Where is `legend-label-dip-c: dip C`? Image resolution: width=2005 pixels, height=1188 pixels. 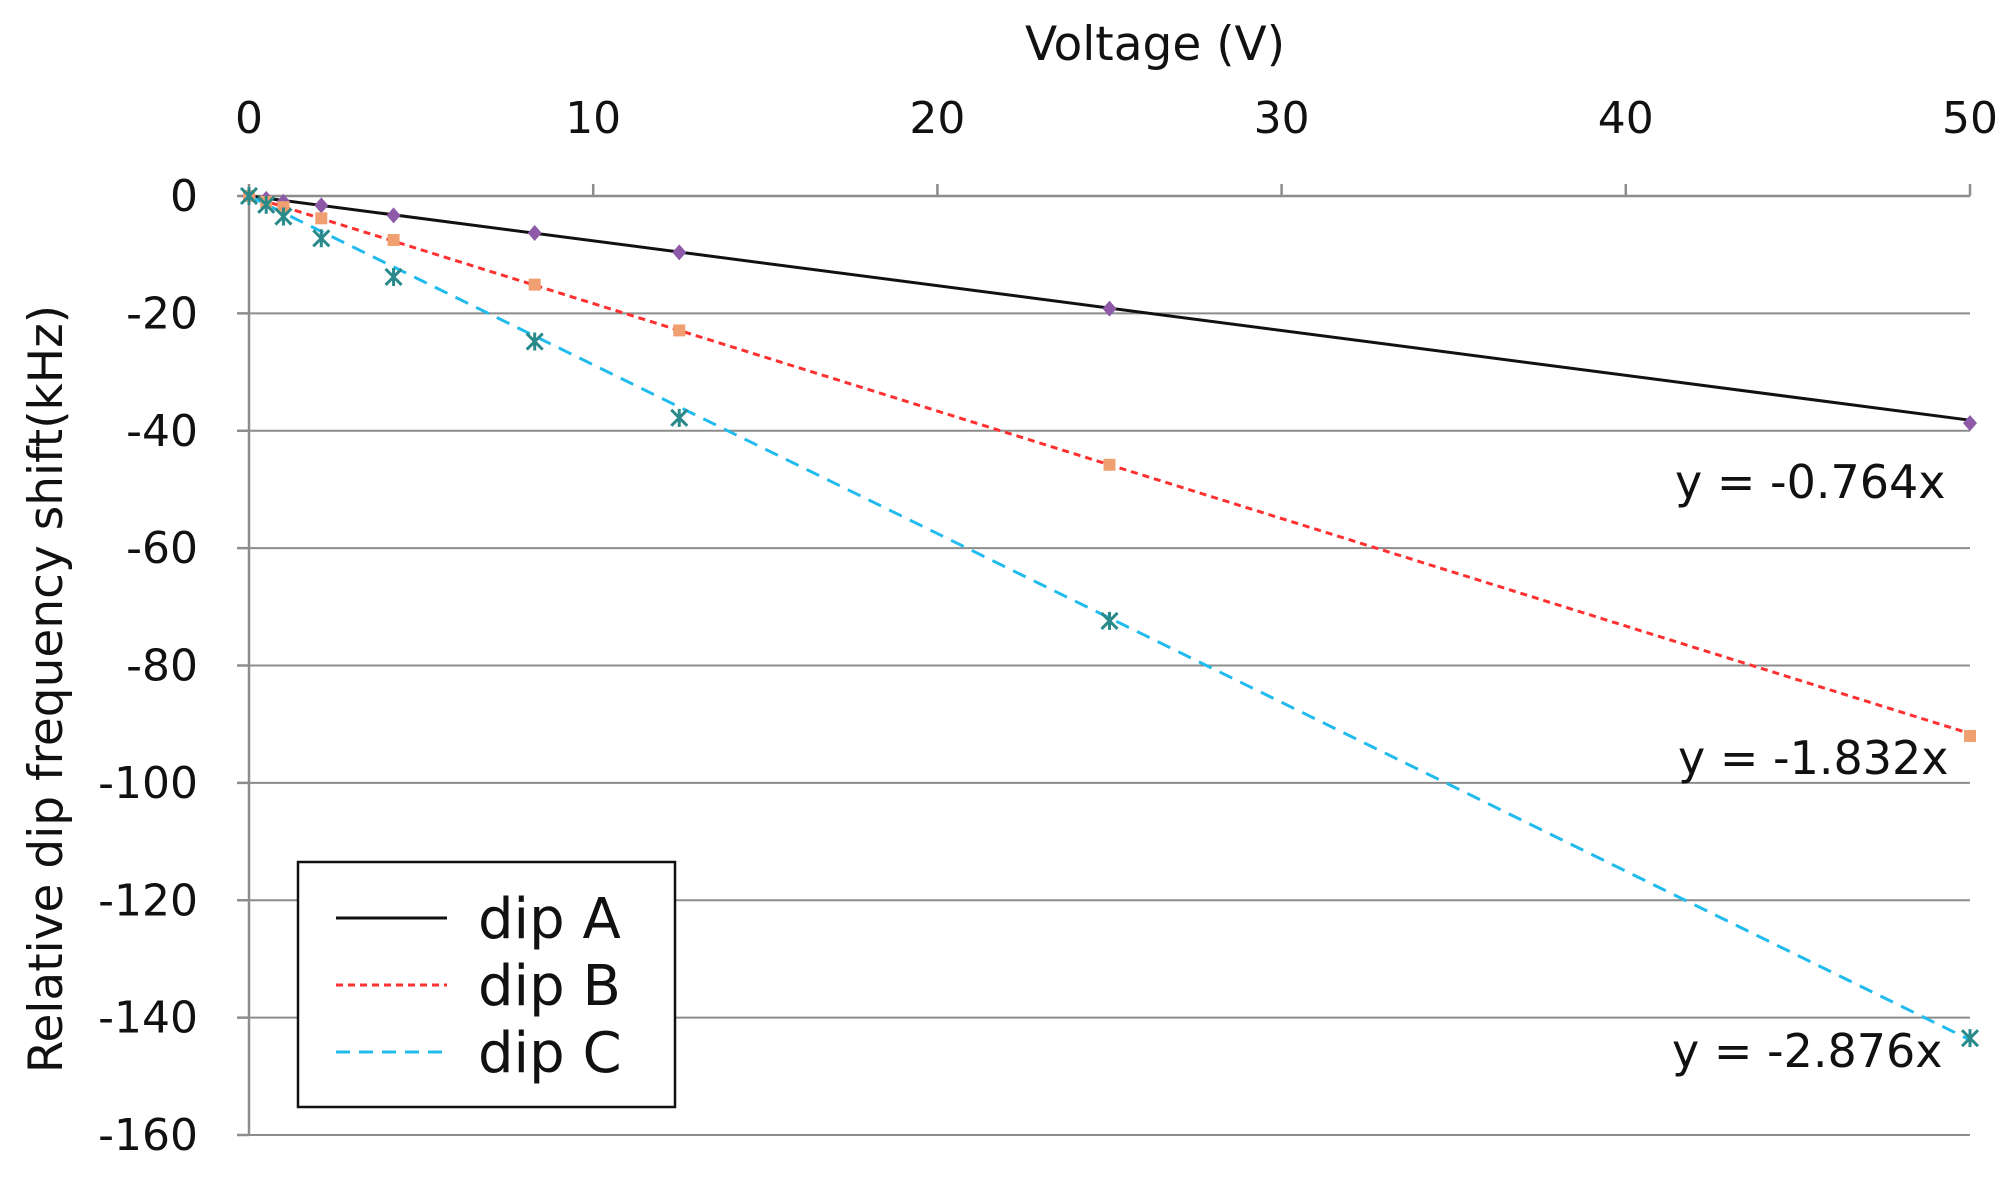
legend-label-dip-c: dip C is located at coordinates (550, 1053).